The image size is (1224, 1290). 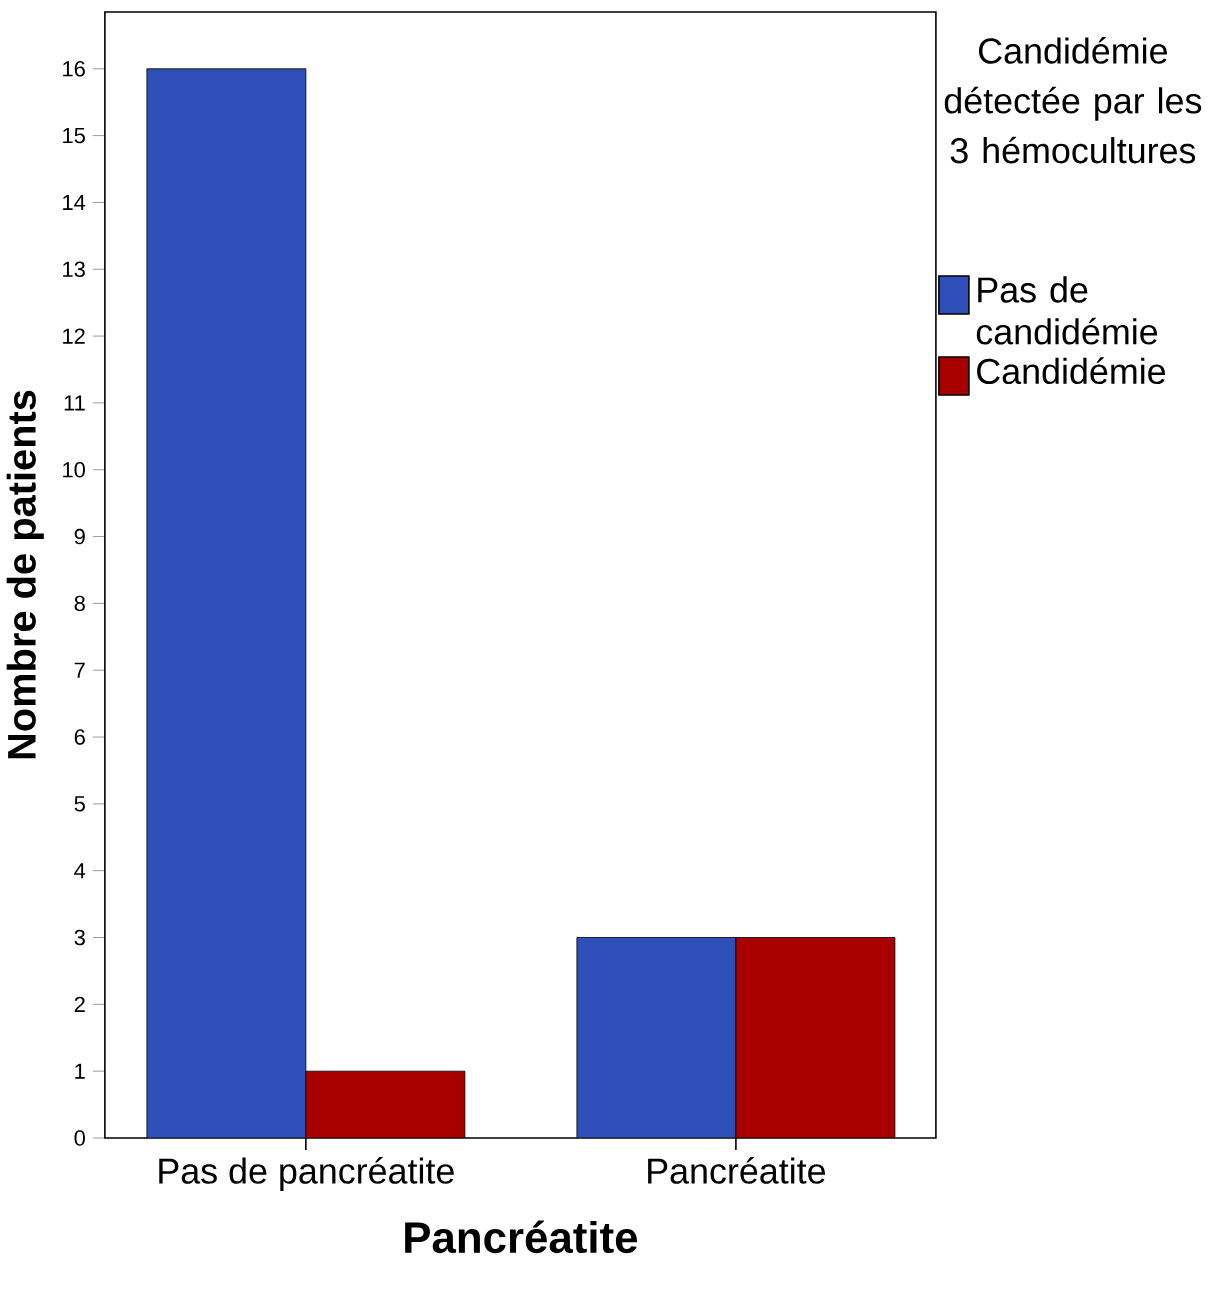 What do you see at coordinates (80, 1071) in the screenshot?
I see `y-tick-label: 1` at bounding box center [80, 1071].